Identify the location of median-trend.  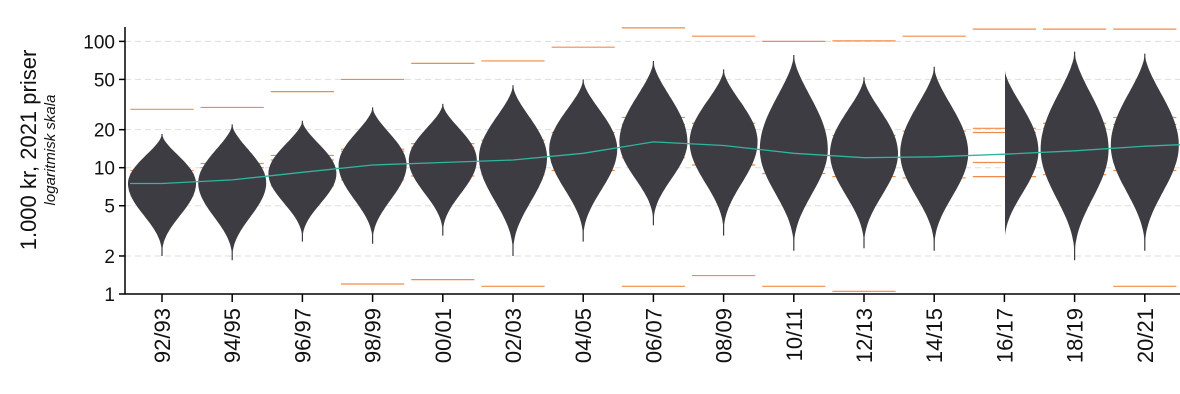
(655, 163).